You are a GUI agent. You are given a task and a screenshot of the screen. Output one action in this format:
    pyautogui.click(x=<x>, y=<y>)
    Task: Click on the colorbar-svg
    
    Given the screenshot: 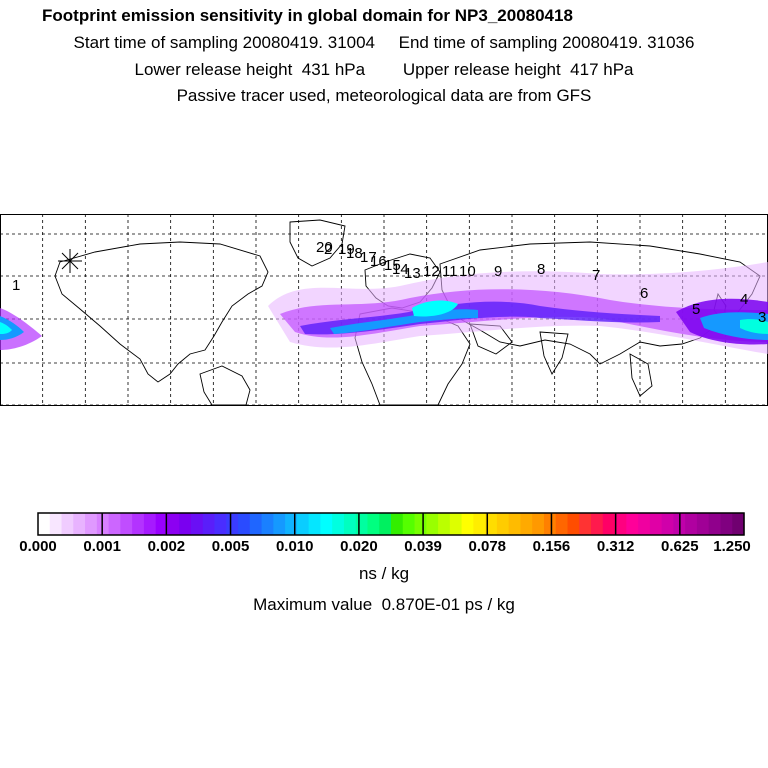 What is the action you would take?
    pyautogui.click(x=391, y=524)
    